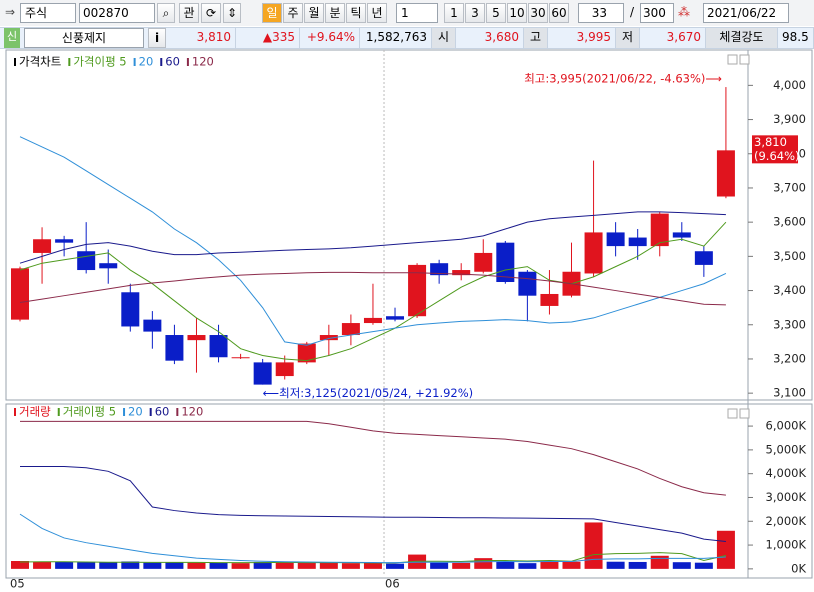 Image resolution: width=814 pixels, height=592 pixels. What do you see at coordinates (582, 38) in the screenshot?
I see `high: 3,995` at bounding box center [582, 38].